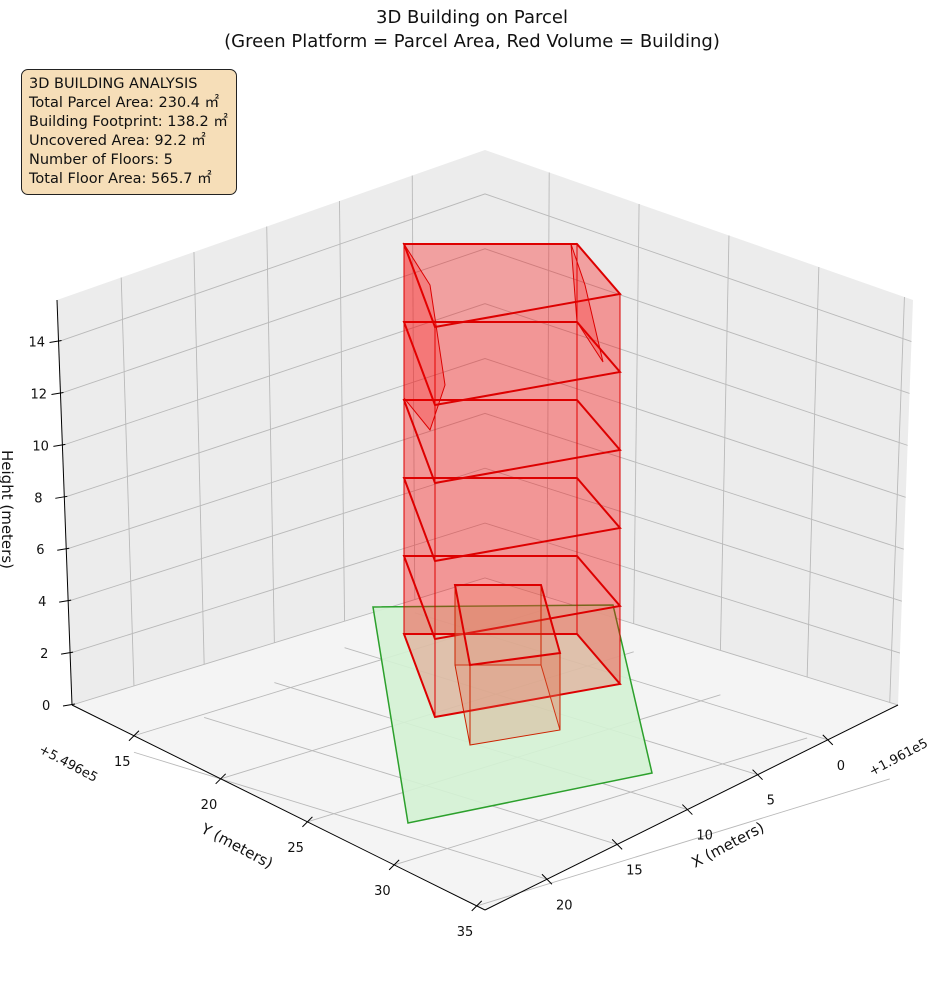 This screenshot has width=944, height=992. Describe the element at coordinates (122, 762) in the screenshot. I see `y-tick-label: 15` at that location.